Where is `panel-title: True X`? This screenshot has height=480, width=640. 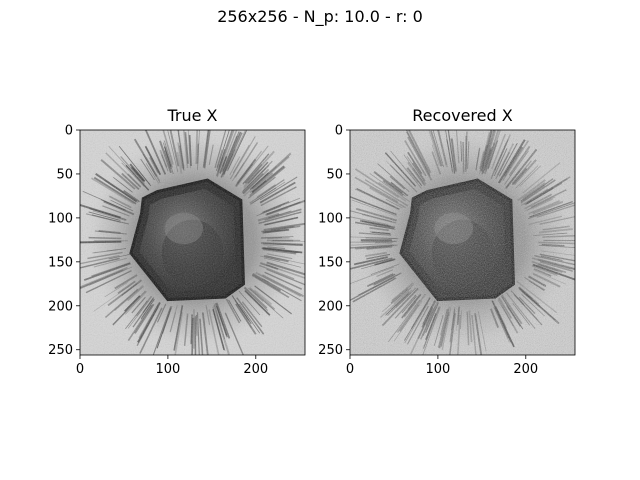
panel-title: True X is located at coordinates (191, 115).